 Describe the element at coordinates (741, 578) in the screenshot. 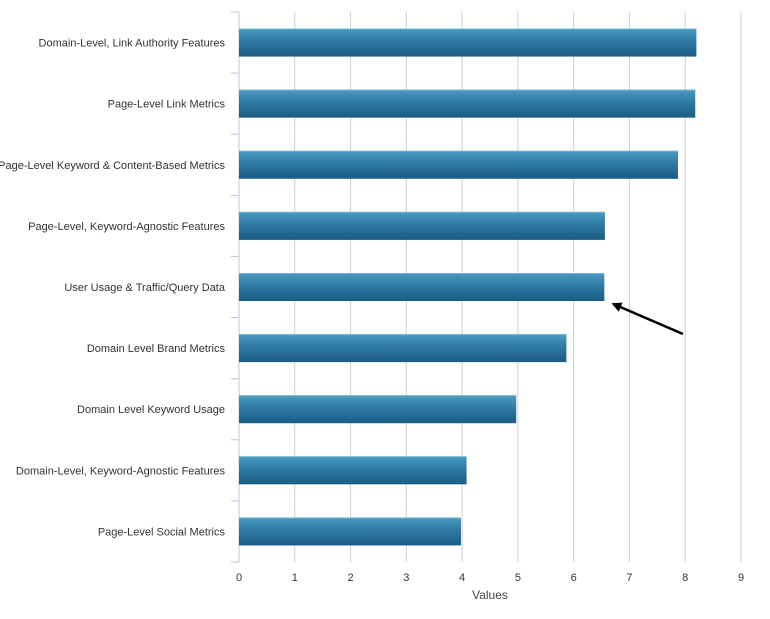

I see `x-tick-label: 9` at that location.